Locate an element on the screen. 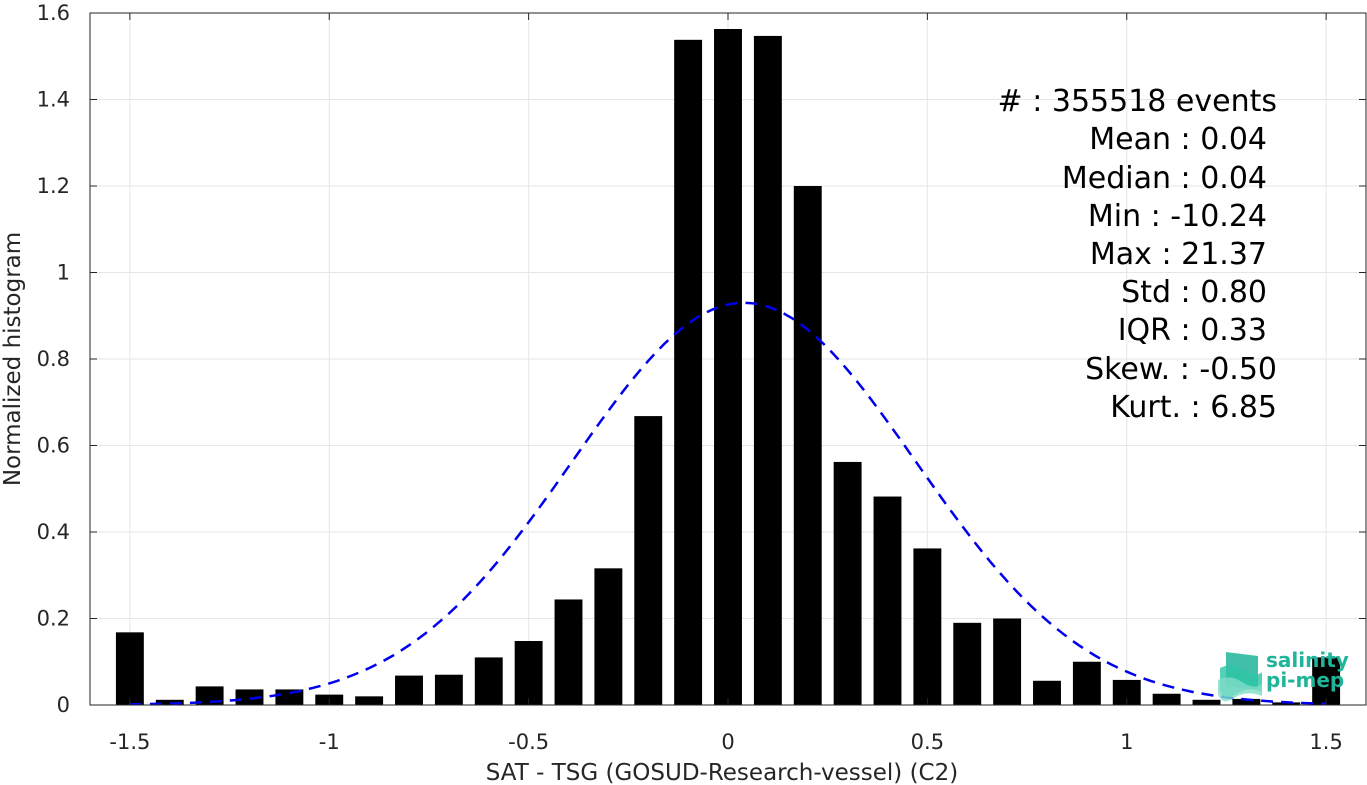  y-tick-label-3: 0.6 is located at coordinates (53, 446).